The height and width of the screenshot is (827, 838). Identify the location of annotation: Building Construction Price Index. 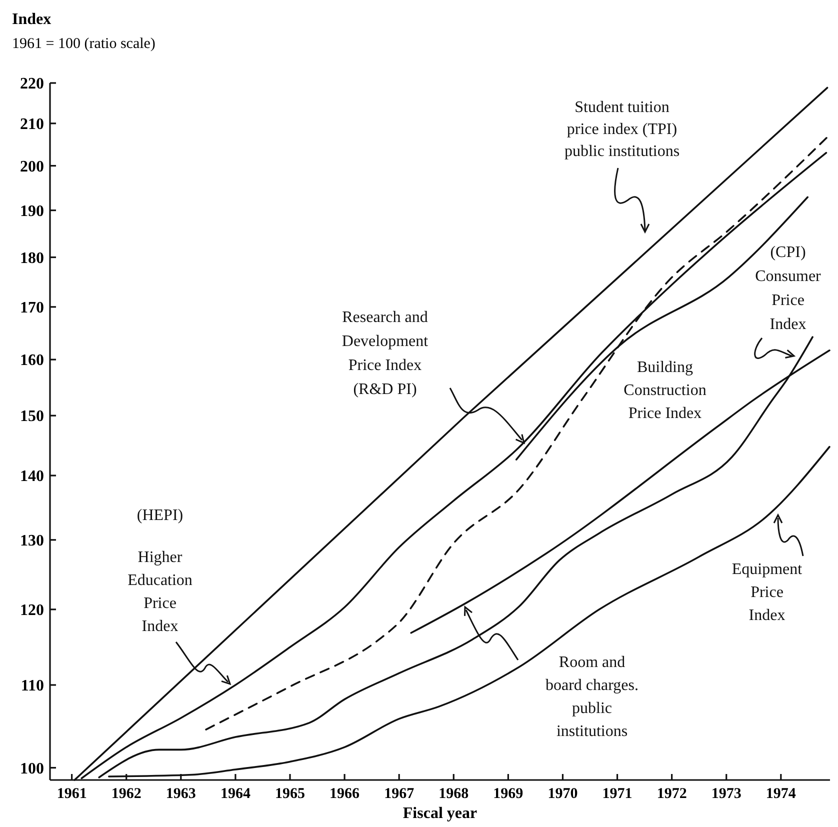
(665, 390).